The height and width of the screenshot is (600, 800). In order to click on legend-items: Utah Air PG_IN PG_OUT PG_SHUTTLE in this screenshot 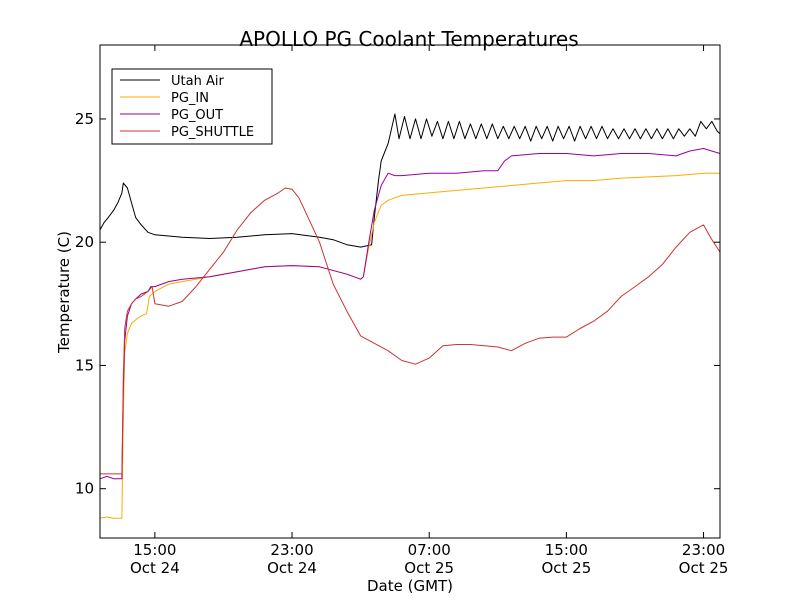, I will do `click(187, 107)`.